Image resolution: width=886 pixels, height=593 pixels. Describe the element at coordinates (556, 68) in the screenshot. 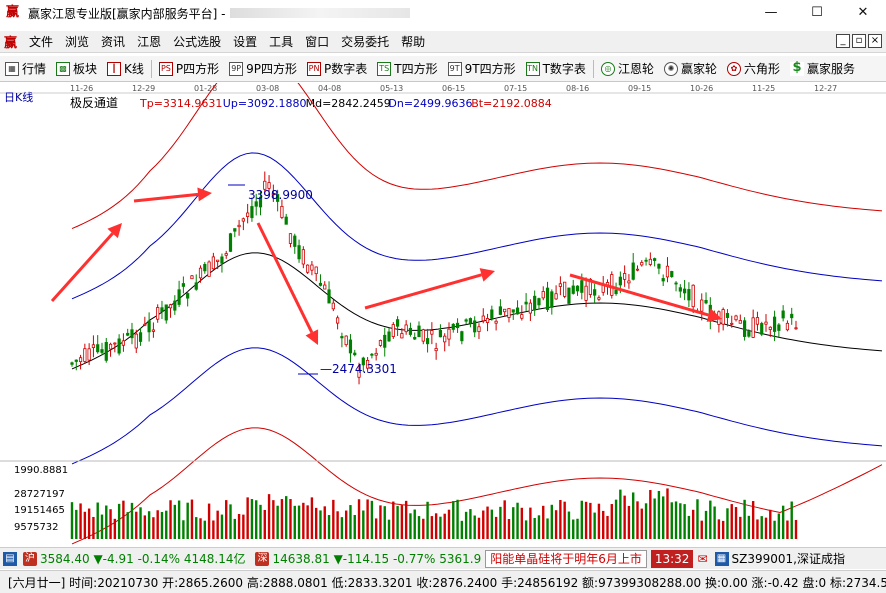

I see `toolbar-t-table-button: TN T数字表` at that location.